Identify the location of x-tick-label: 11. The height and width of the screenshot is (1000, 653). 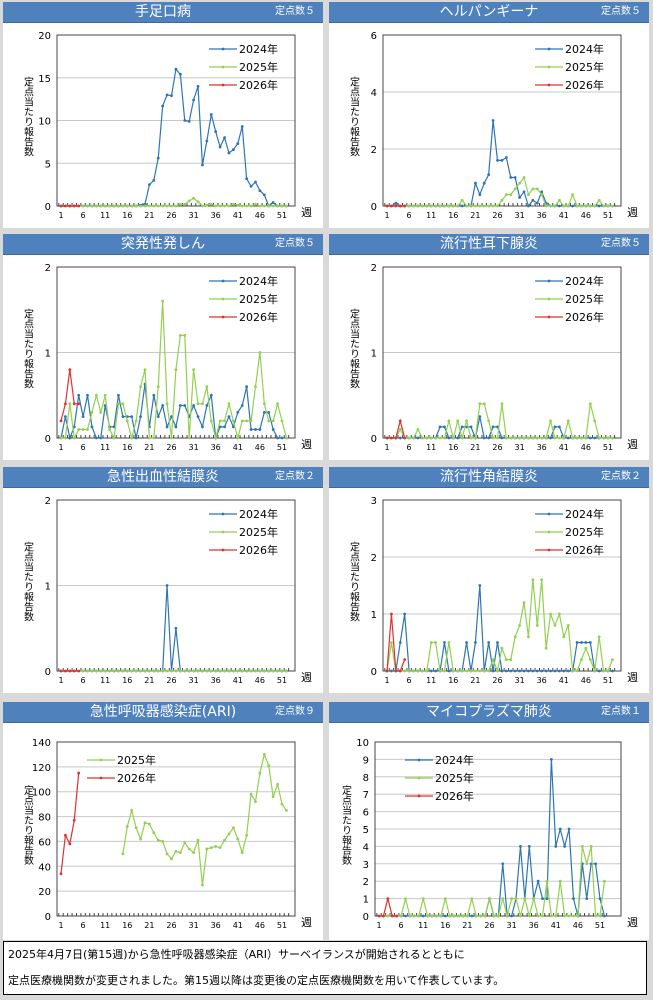
(423, 925).